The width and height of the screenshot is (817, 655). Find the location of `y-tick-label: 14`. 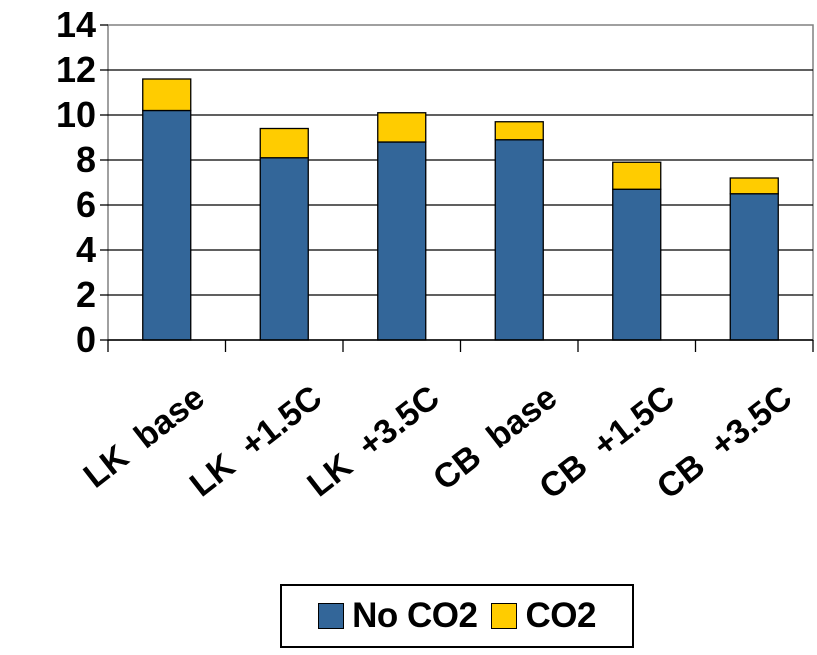

y-tick-label: 14 is located at coordinates (76, 24).